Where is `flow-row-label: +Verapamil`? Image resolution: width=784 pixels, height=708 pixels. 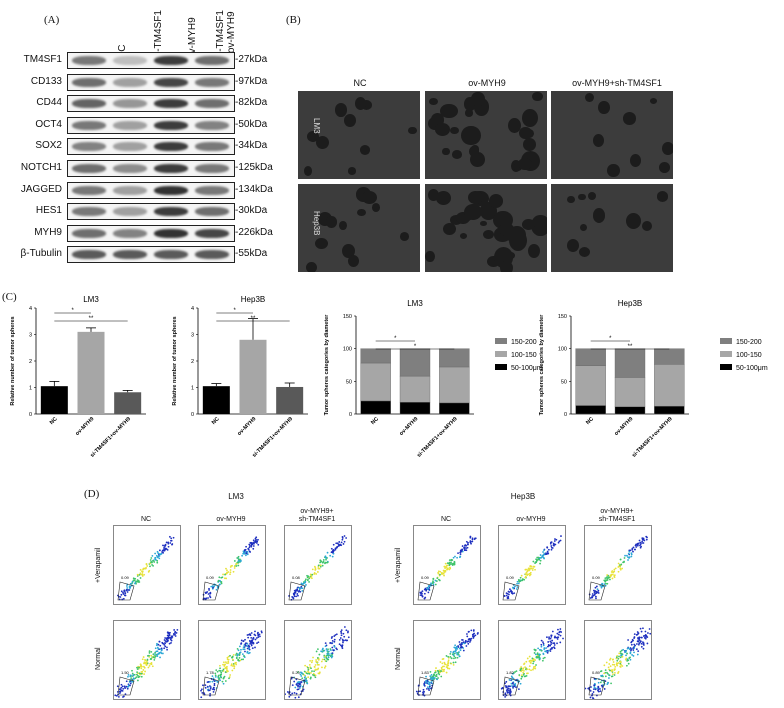
flow-row-label: +Verapamil is located at coordinates (398, 565).